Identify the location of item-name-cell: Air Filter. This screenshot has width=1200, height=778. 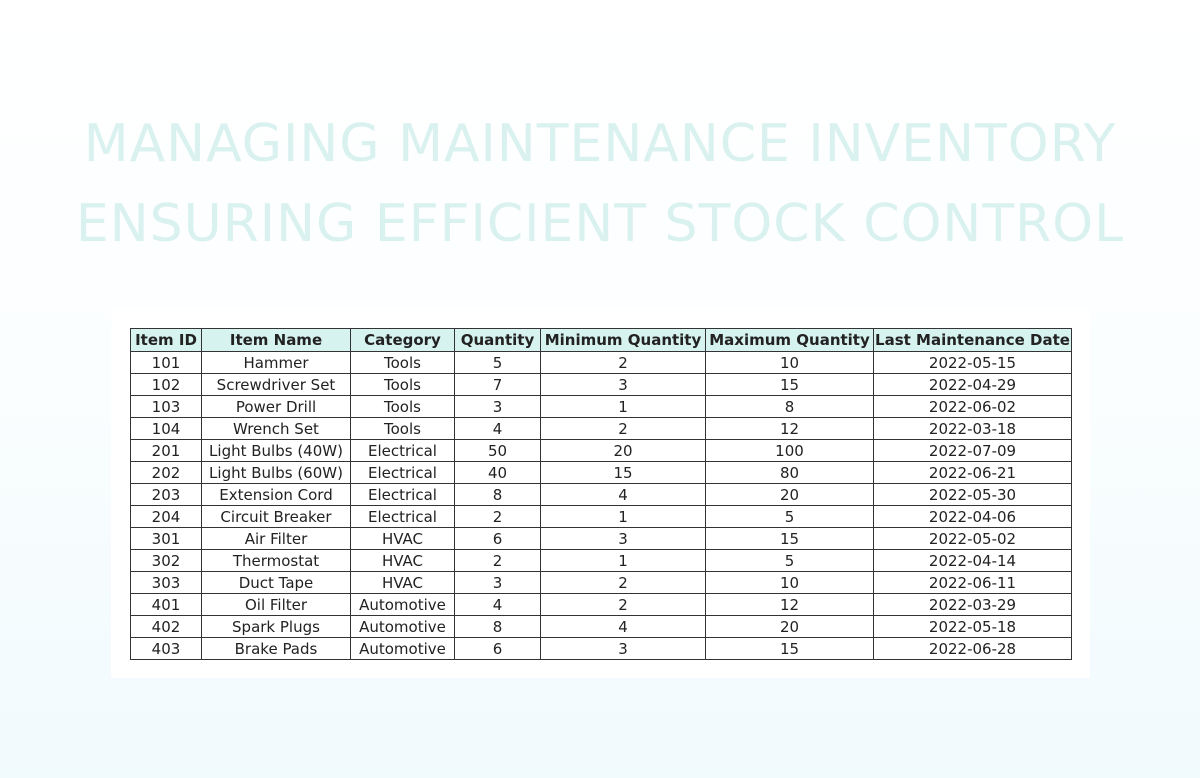
(276, 538).